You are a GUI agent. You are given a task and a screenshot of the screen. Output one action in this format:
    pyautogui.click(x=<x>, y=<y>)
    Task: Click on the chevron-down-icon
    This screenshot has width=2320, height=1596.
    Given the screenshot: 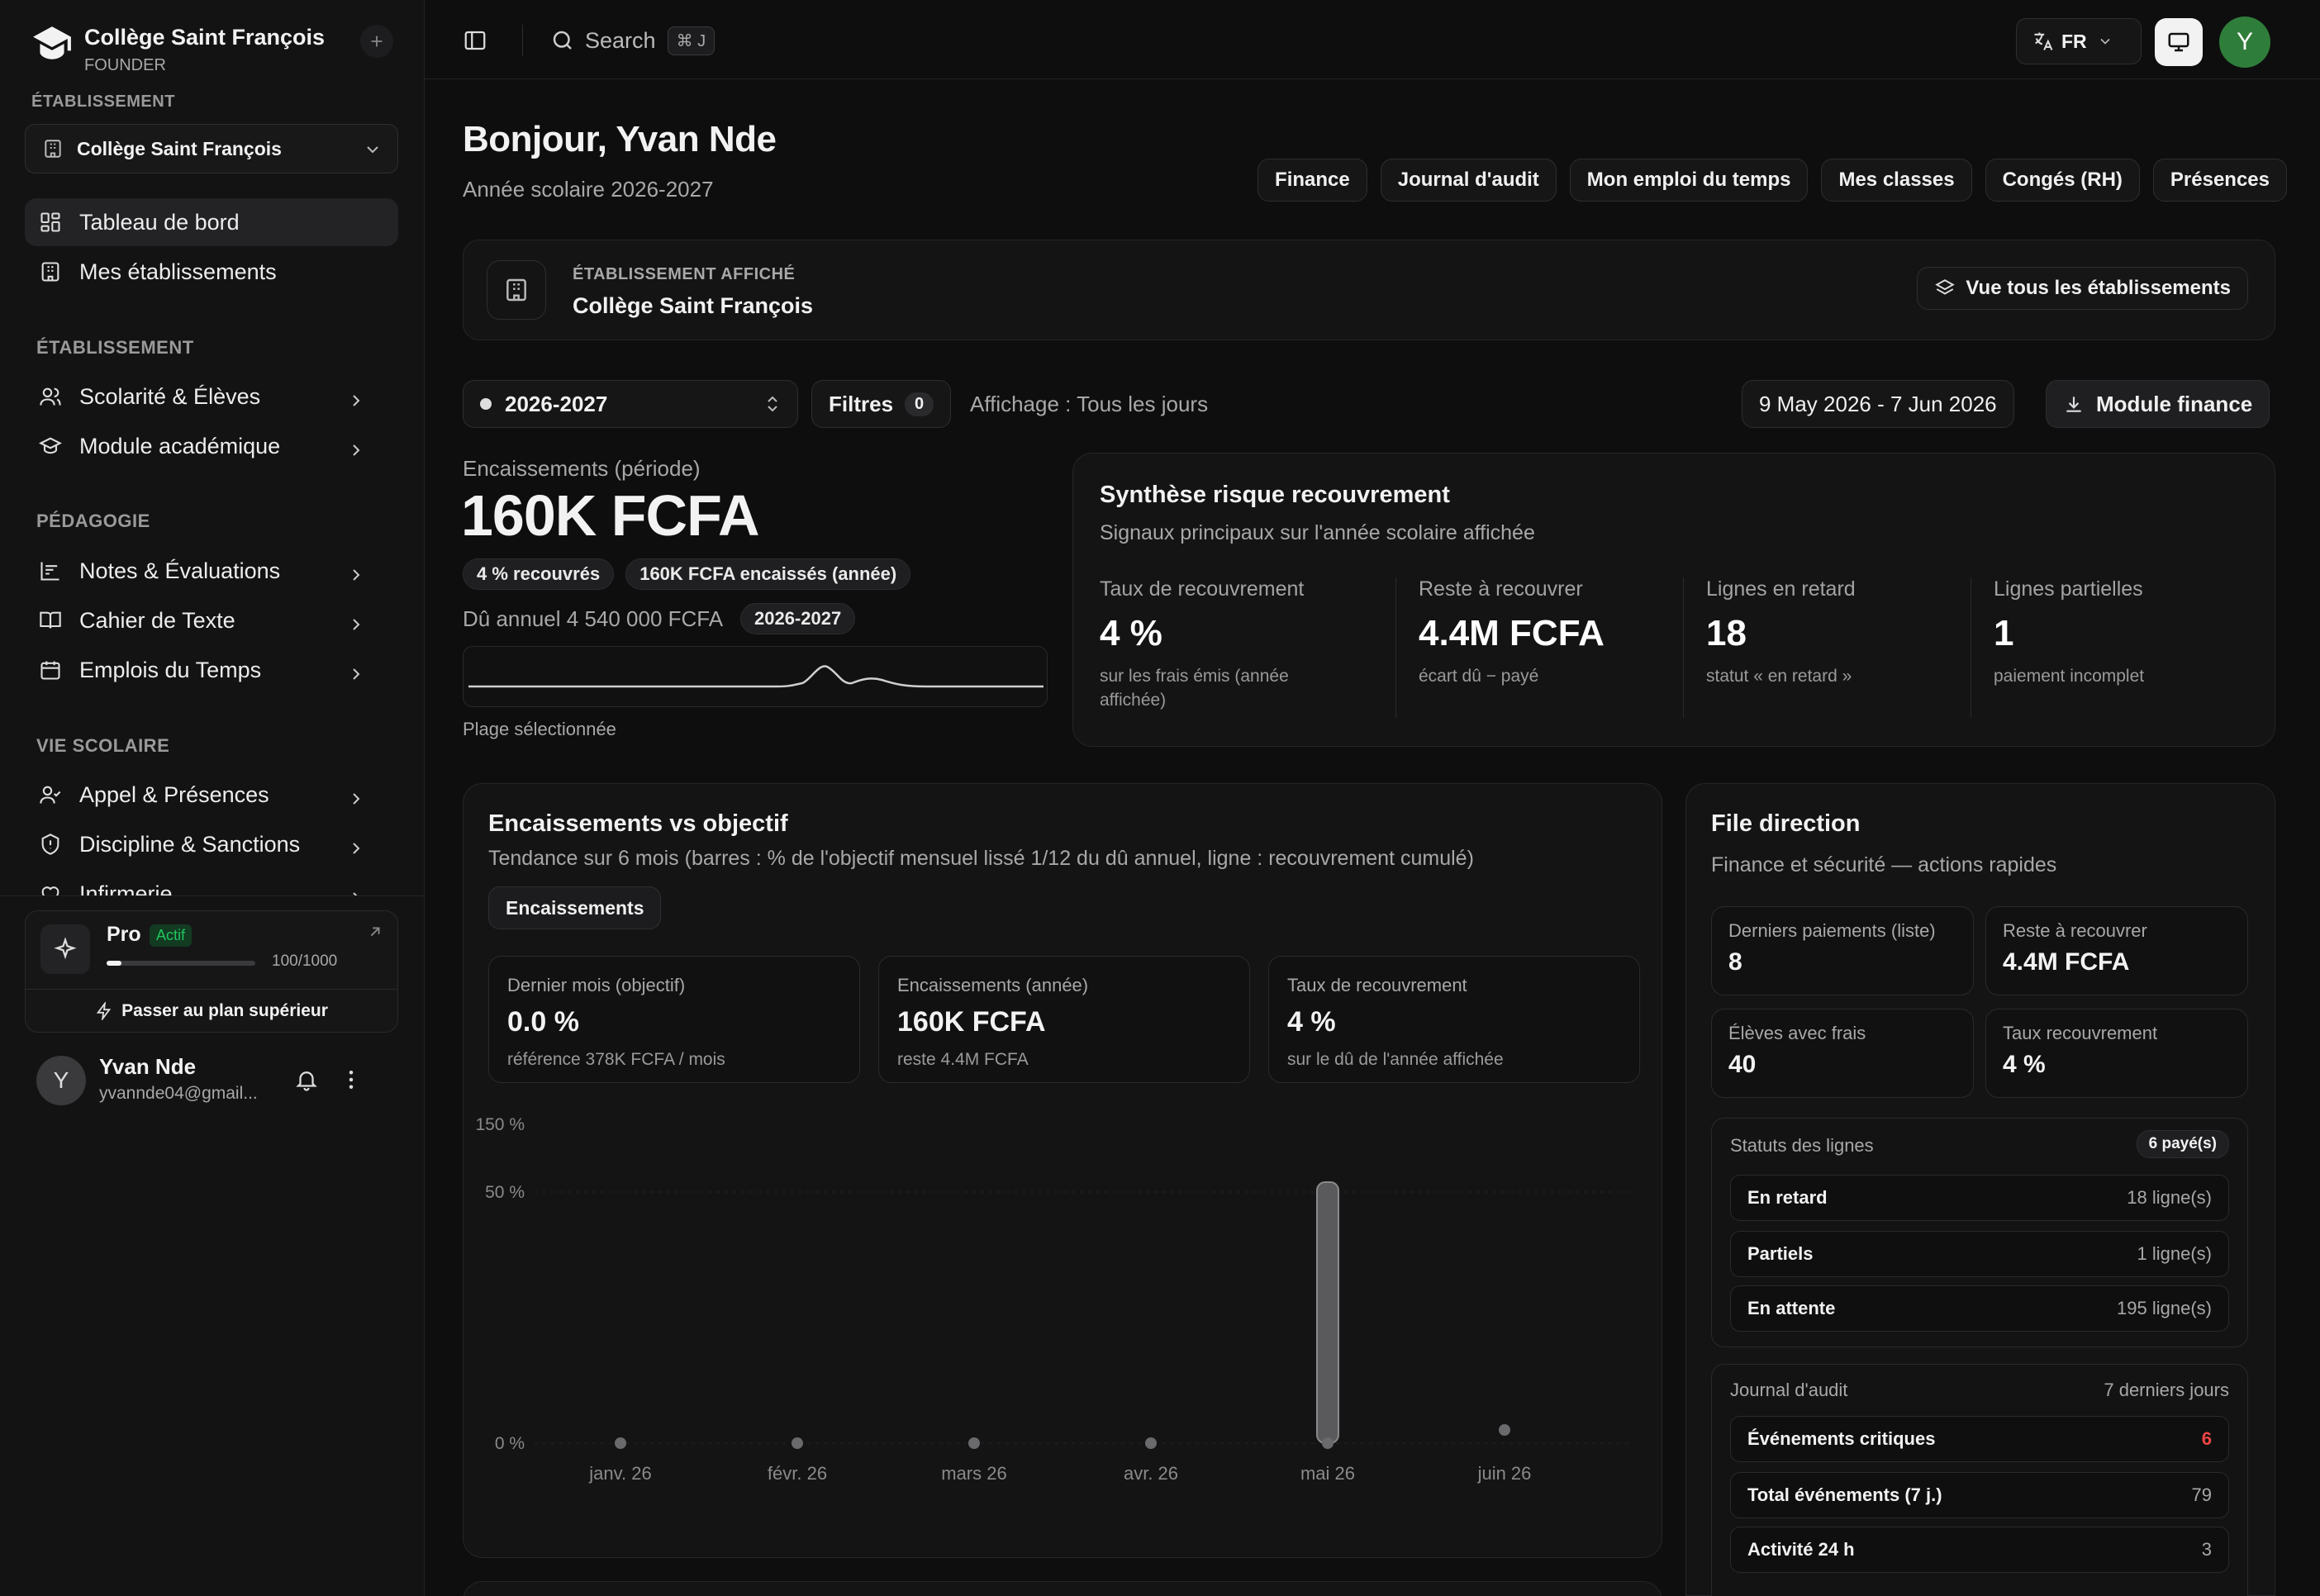 What is the action you would take?
    pyautogui.click(x=373, y=149)
    